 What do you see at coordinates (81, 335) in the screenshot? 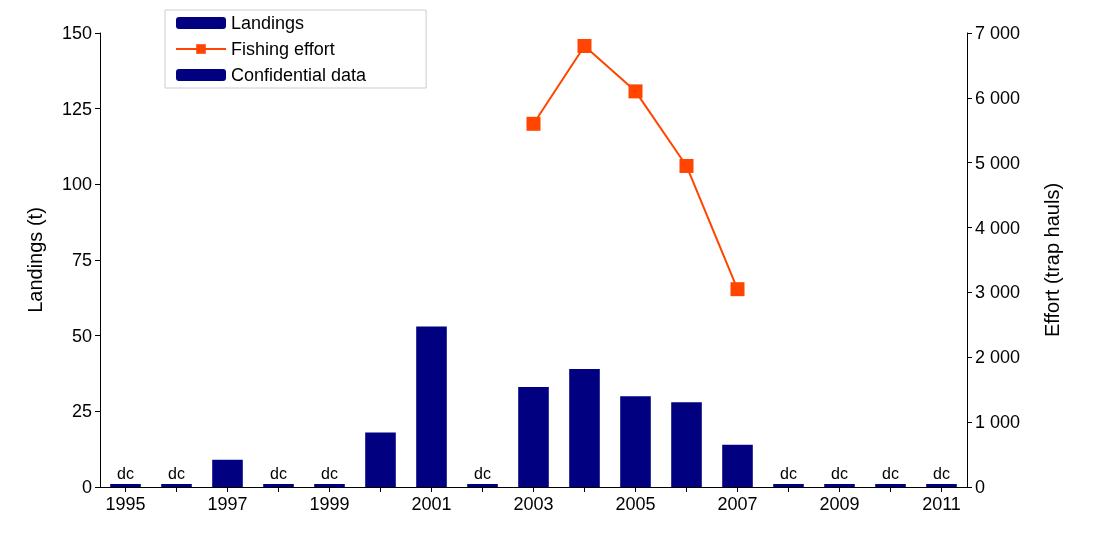
I see `y-tick-label: 50` at bounding box center [81, 335].